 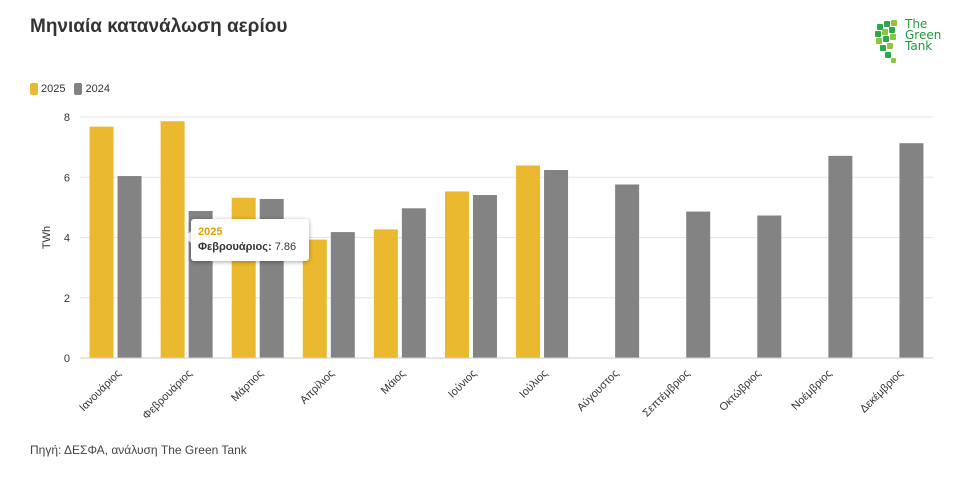 I want to click on tooltip-arrow, so click(x=188, y=237).